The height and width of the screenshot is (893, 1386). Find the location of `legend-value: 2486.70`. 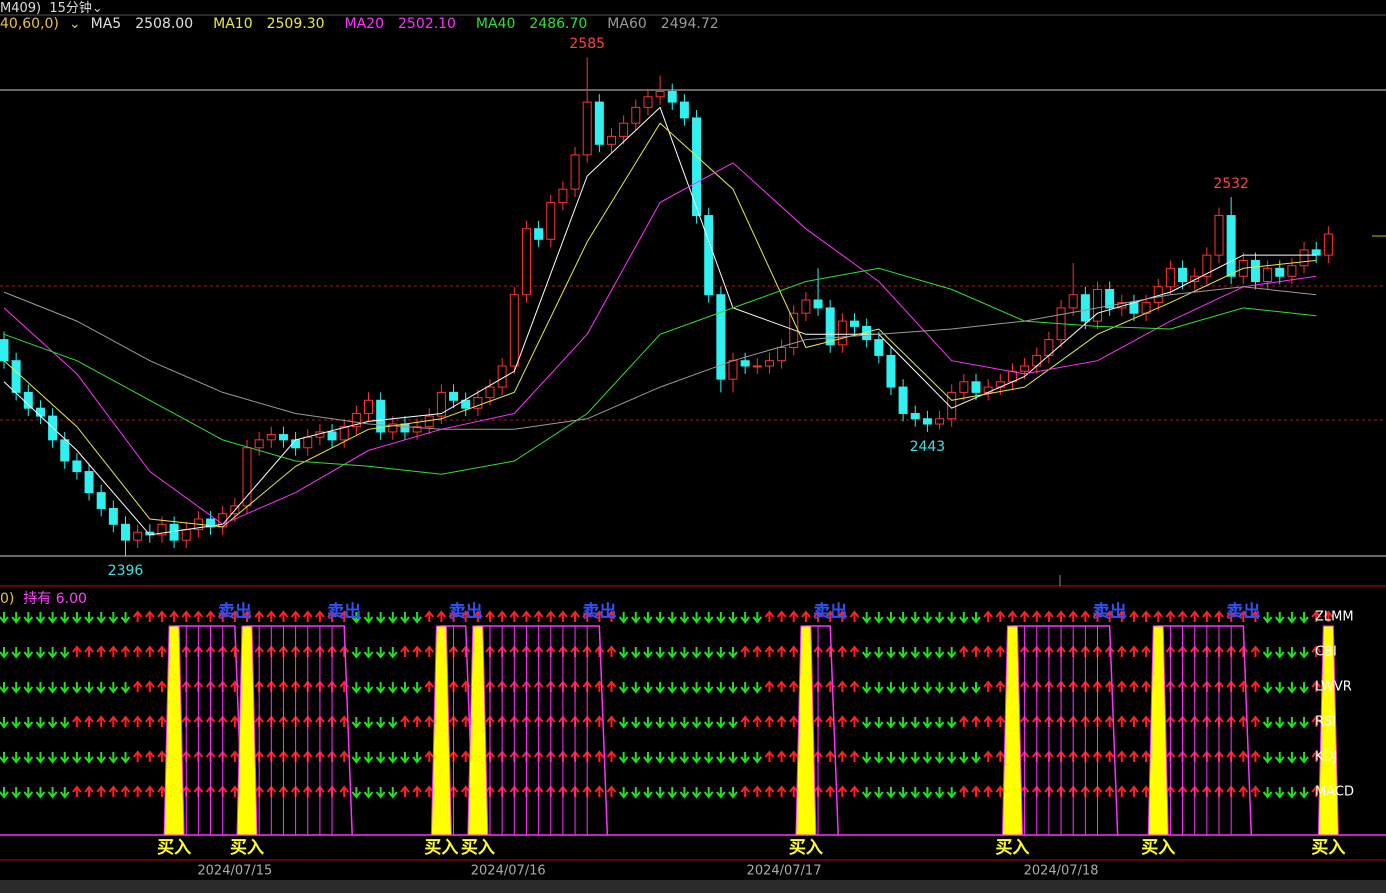

legend-value: 2486.70 is located at coordinates (558, 24).